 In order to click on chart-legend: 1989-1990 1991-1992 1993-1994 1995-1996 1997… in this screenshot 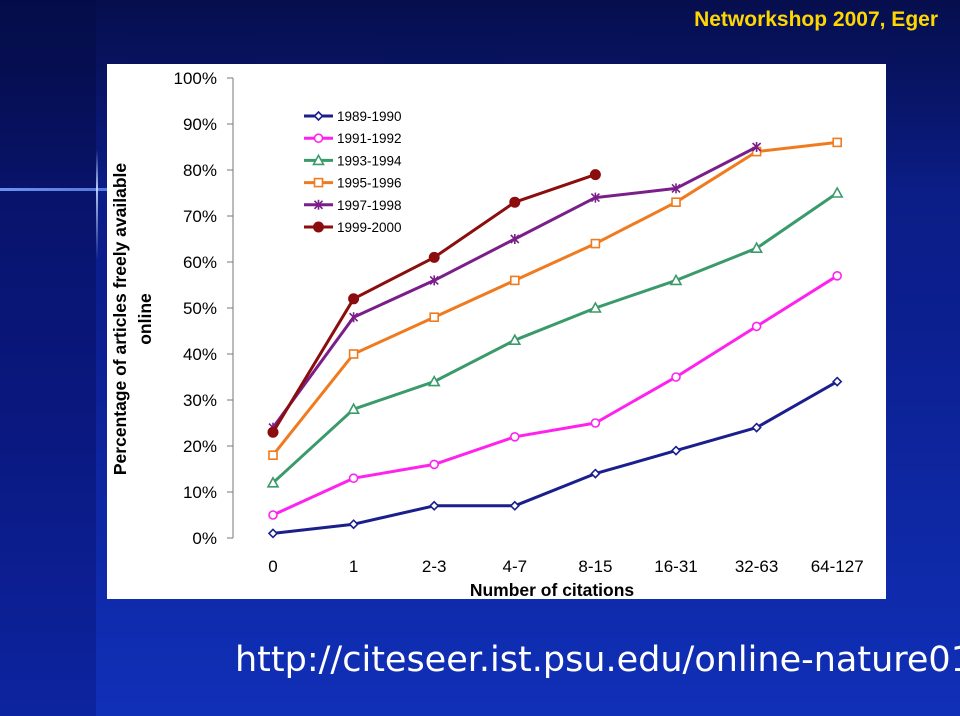, I will do `click(353, 172)`.